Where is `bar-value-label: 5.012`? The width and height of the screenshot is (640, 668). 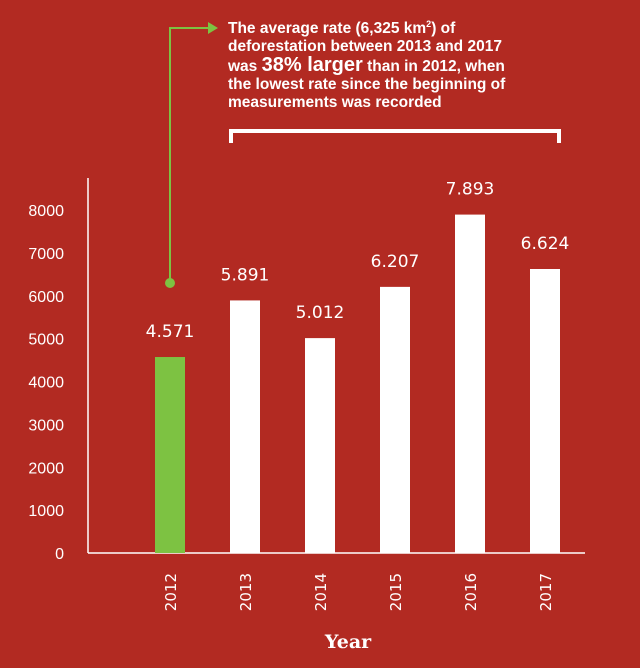
bar-value-label: 5.012 is located at coordinates (320, 313).